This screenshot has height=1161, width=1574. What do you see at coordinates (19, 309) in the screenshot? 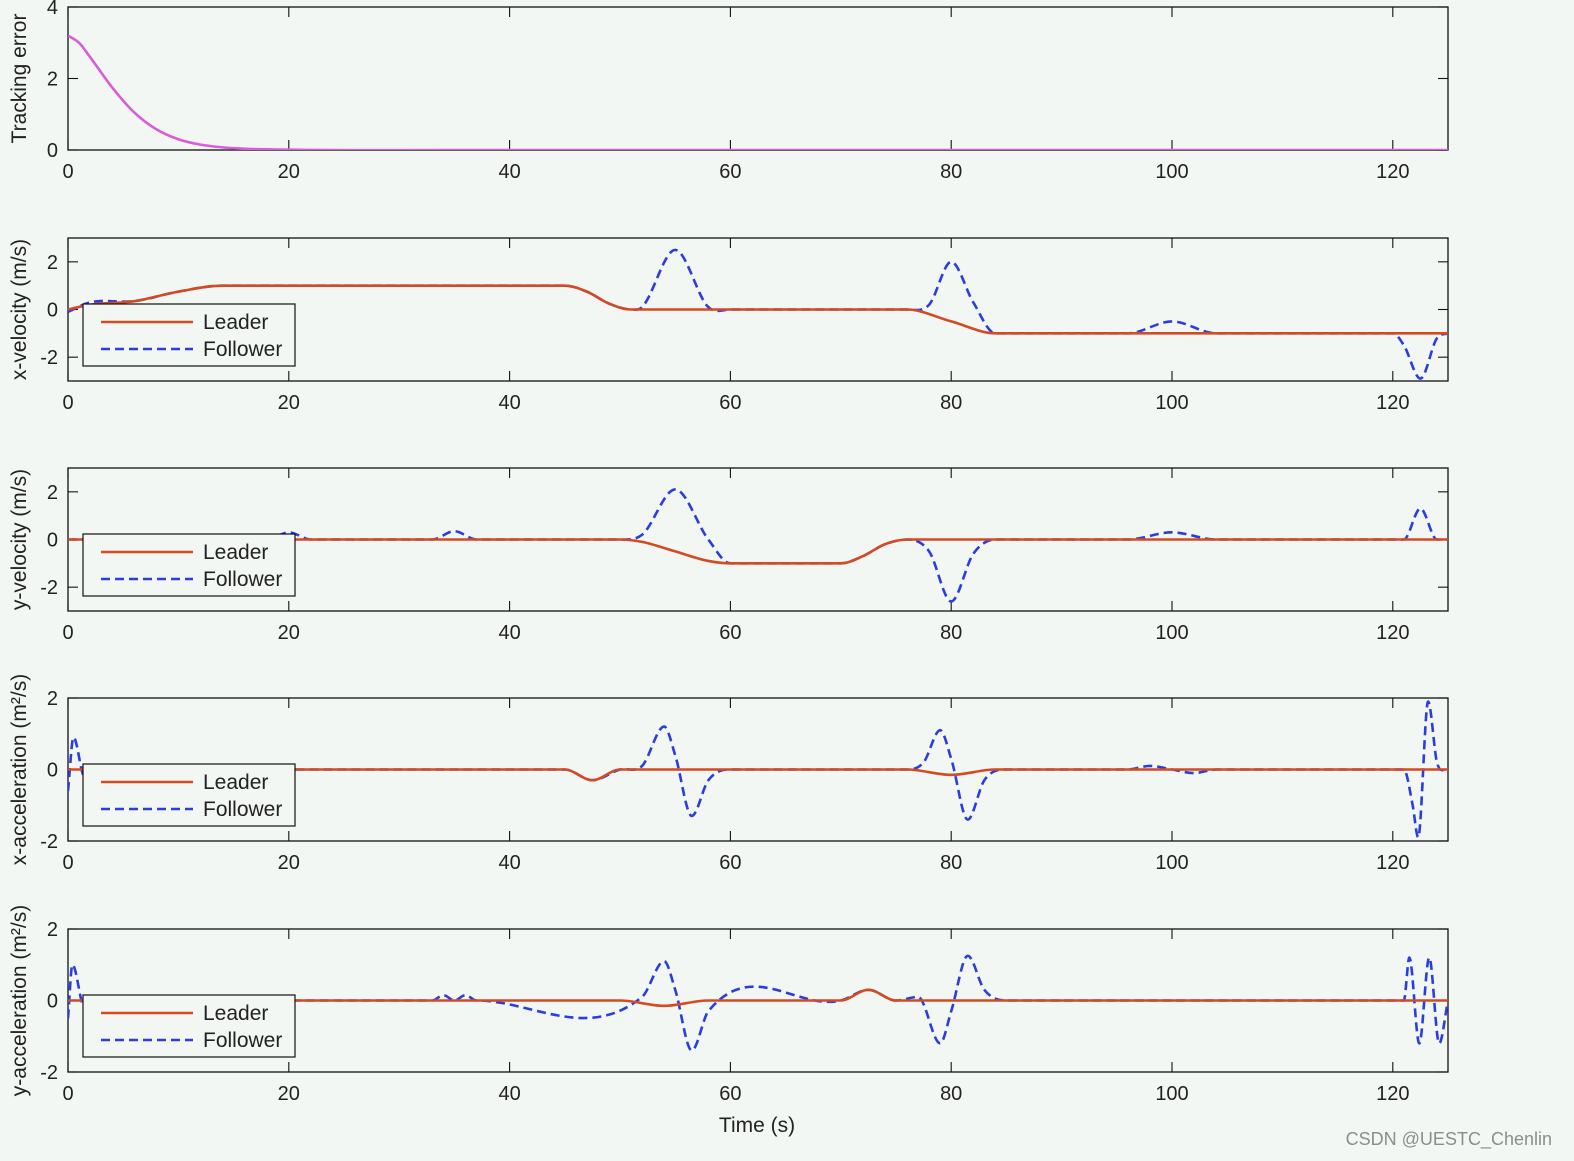
I see `y-axis-label: x-velocity (m/s)` at bounding box center [19, 309].